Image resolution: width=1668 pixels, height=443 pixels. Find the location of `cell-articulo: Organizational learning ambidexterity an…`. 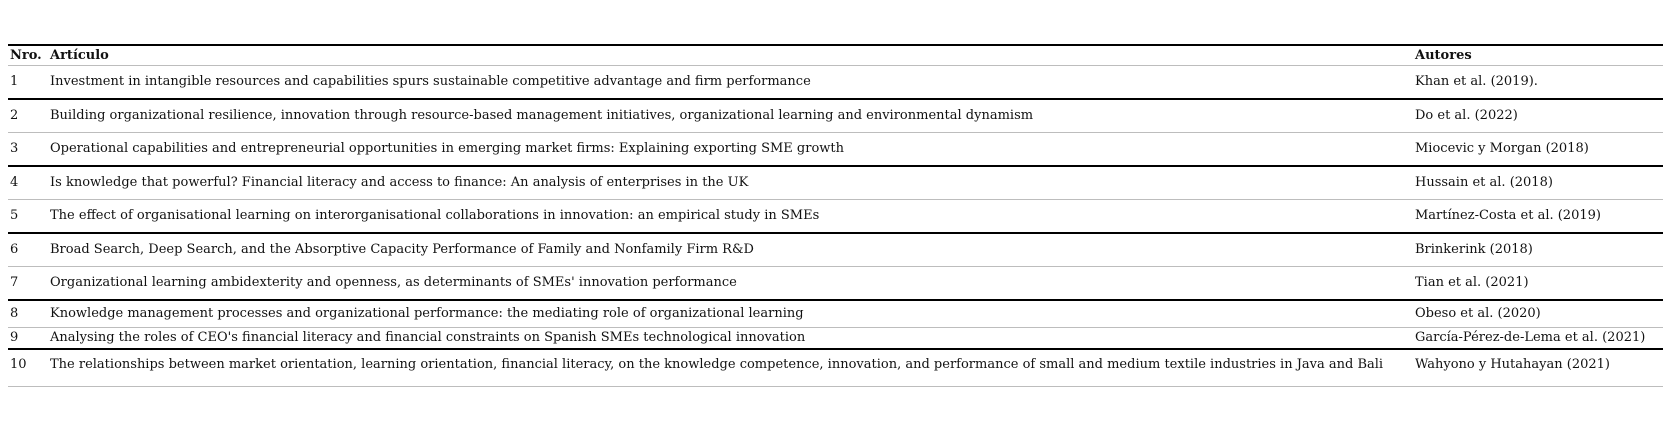

cell-articulo: Organizational learning ambidexterity an… is located at coordinates (730, 283).